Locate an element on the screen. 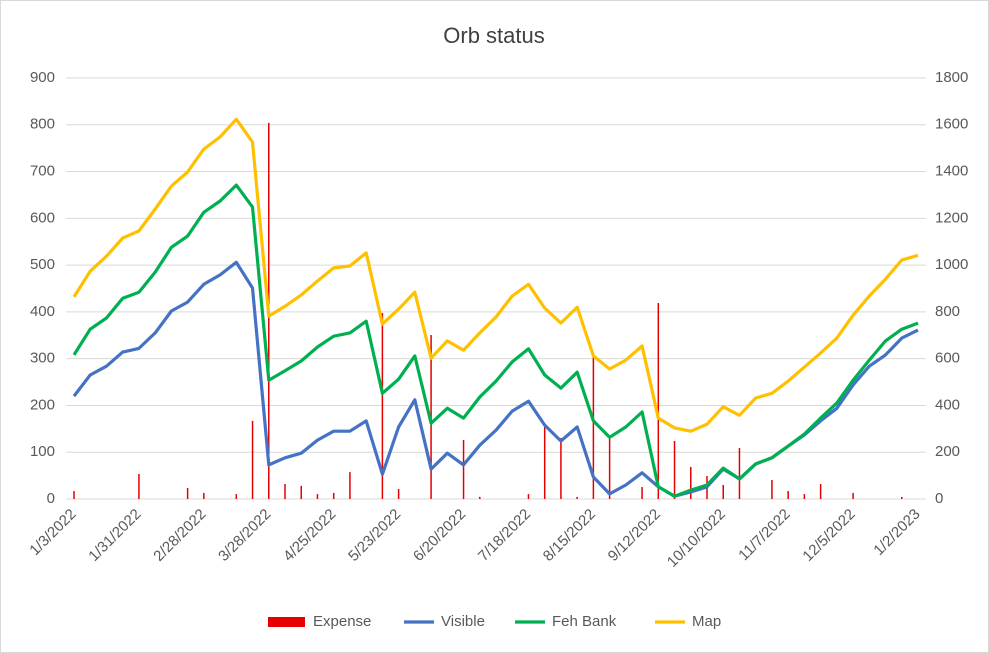 The height and width of the screenshot is (653, 989). y-tick-label: 200 is located at coordinates (42, 404).